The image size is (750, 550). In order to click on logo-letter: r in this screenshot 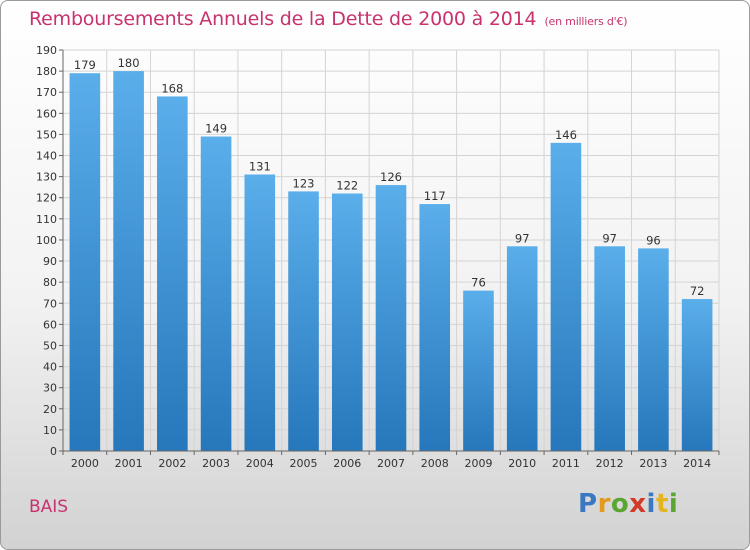, I will do `click(604, 504)`.